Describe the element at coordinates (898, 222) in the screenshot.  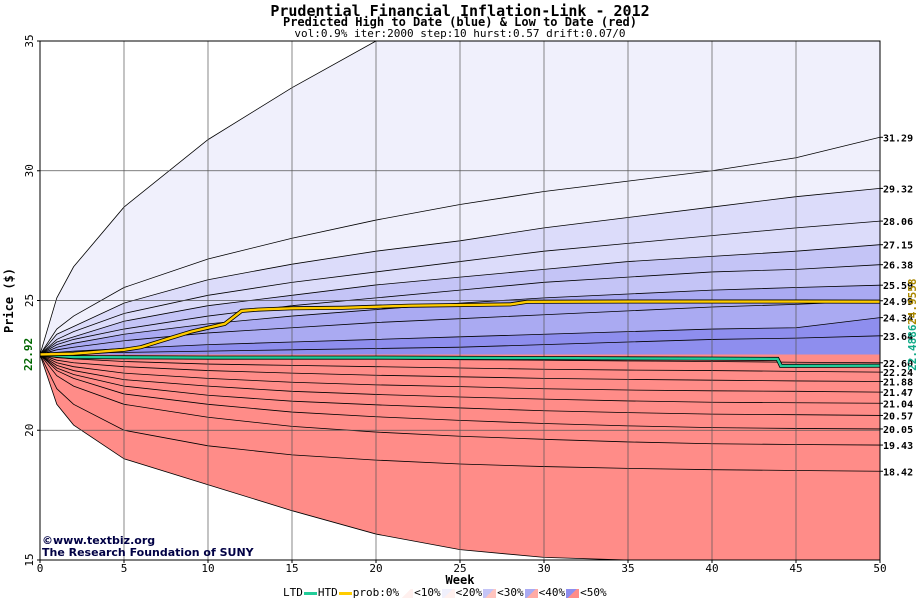
I see `band-label-28.06: 28.06` at that location.